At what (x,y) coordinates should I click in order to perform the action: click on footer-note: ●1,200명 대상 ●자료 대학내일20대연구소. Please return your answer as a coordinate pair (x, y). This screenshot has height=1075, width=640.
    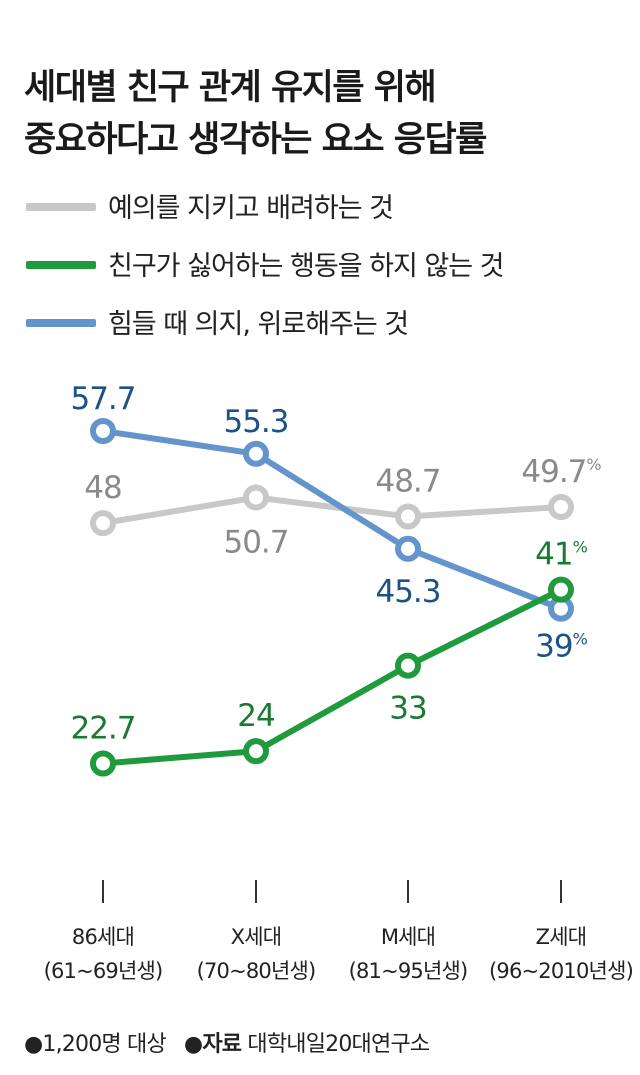
    Looking at the image, I should click on (227, 1042).